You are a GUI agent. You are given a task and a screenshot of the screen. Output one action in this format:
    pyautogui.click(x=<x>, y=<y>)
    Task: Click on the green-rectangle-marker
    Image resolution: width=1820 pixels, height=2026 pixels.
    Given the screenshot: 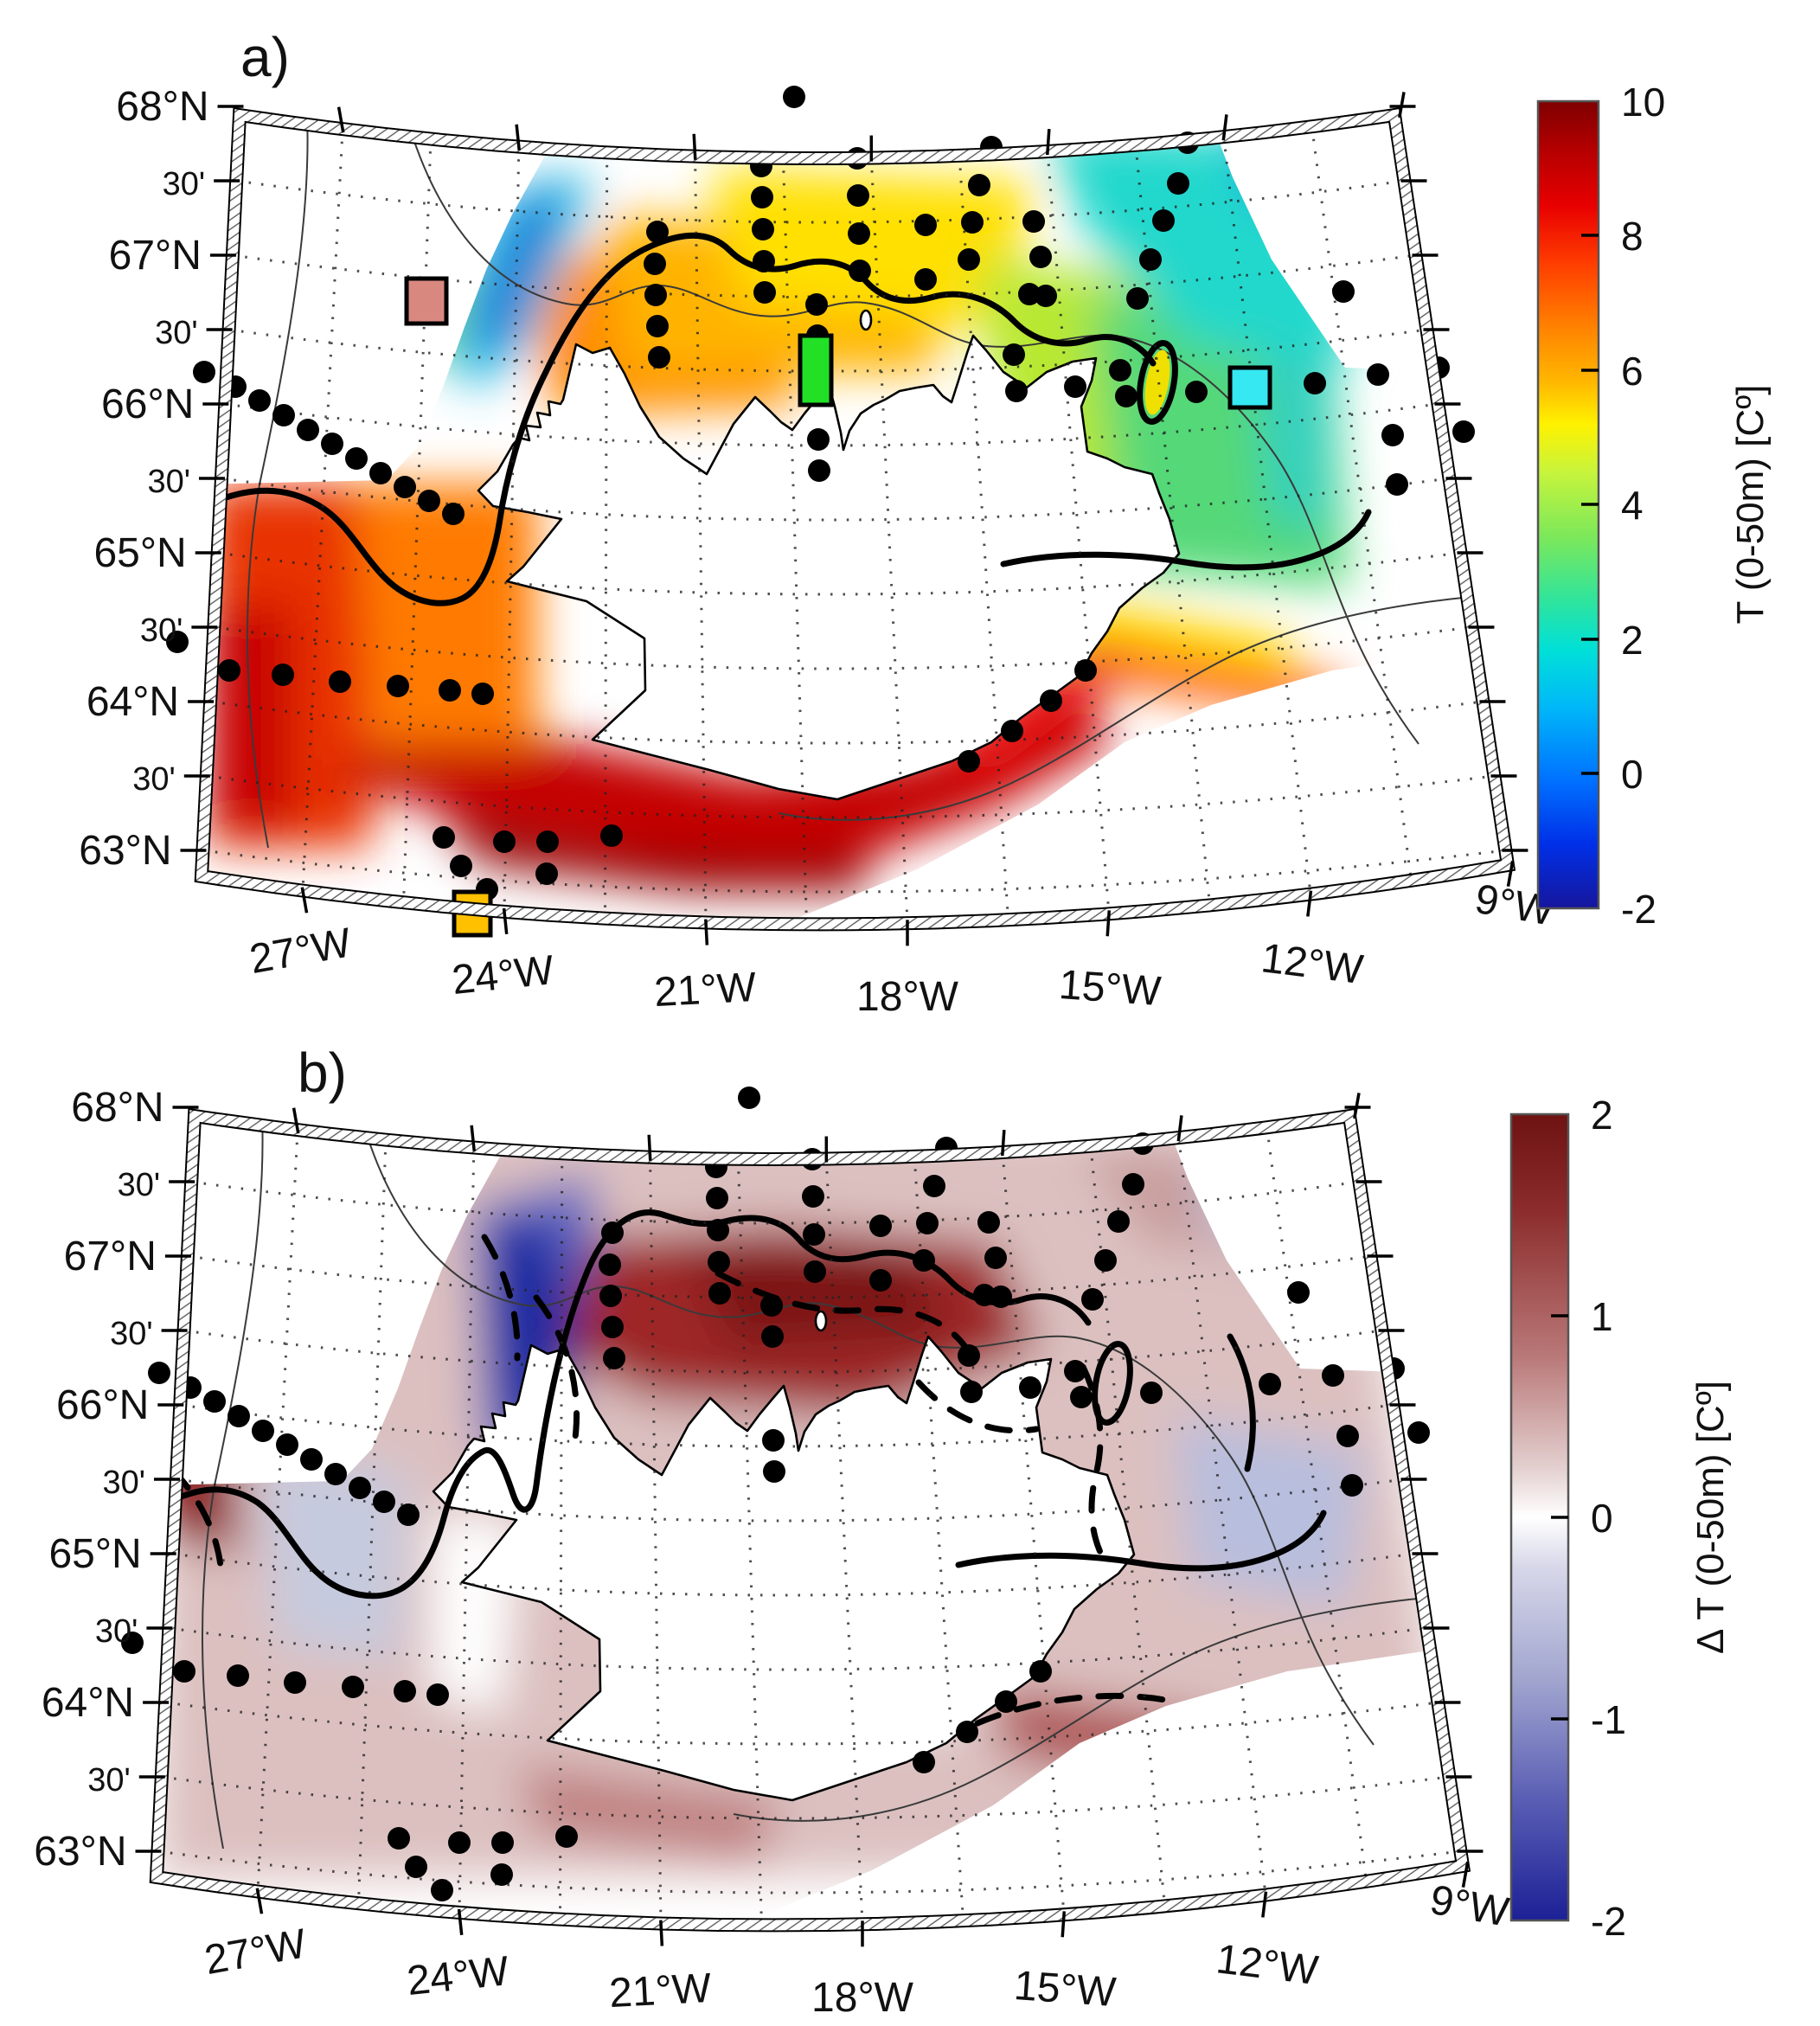 What is the action you would take?
    pyautogui.click(x=816, y=370)
    